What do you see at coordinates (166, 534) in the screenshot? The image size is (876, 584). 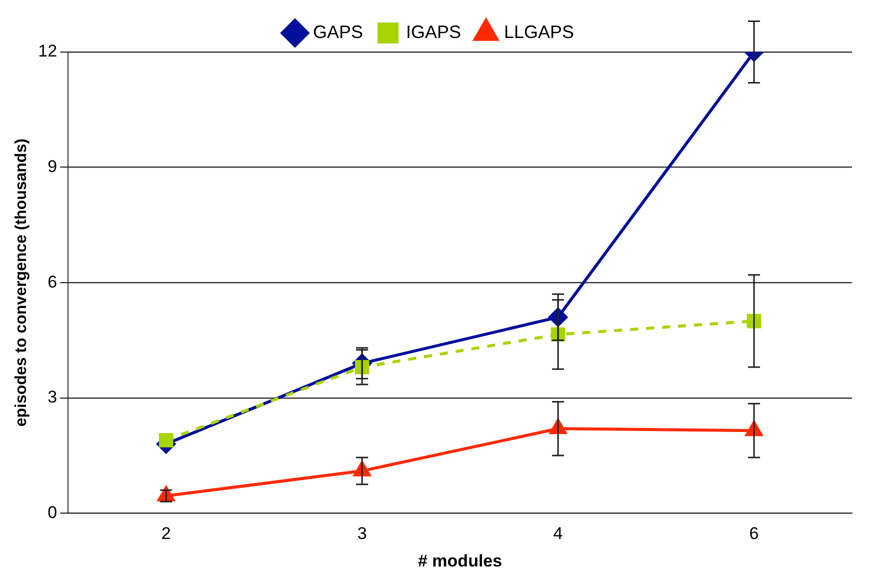 I see `x-tick-label: 2` at bounding box center [166, 534].